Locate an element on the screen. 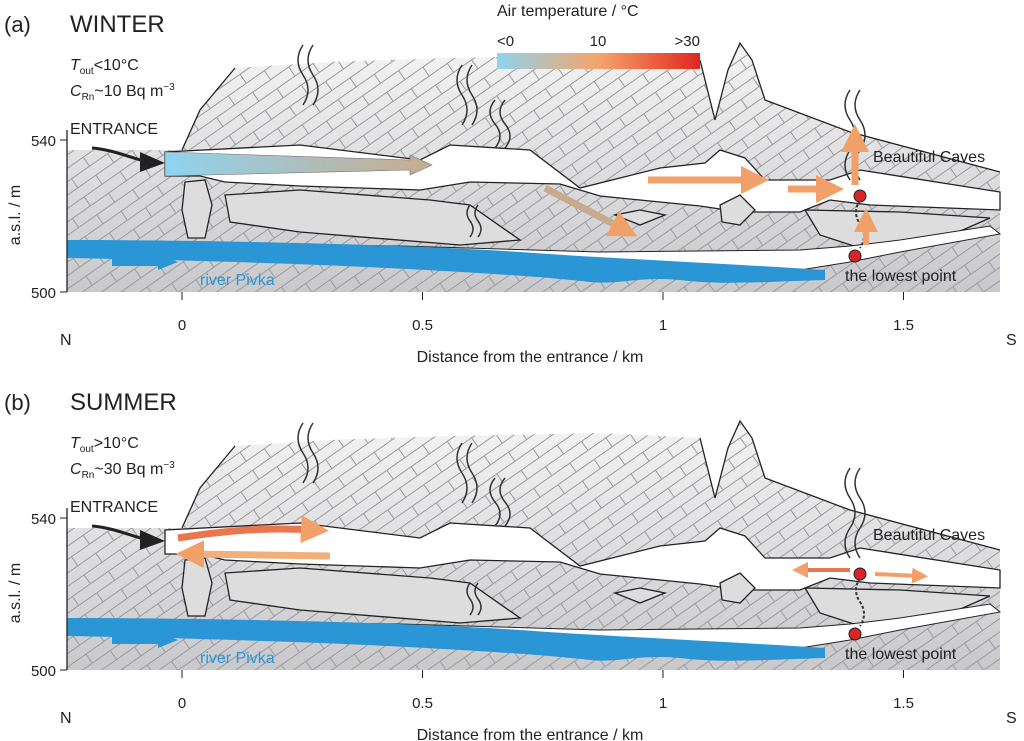 This screenshot has width=1024, height=741. c-rn: CRn~10 Bq m−3 is located at coordinates (122, 92).